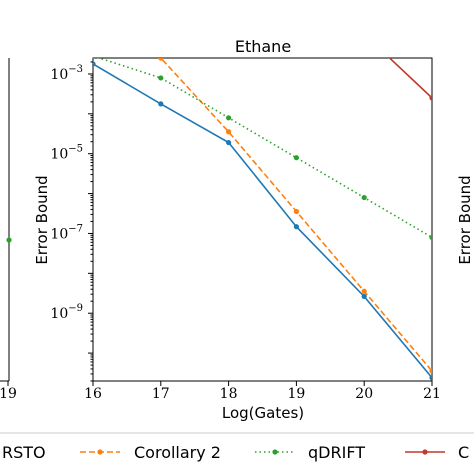 This screenshot has width=474, height=474. What do you see at coordinates (9, 240) in the screenshot?
I see `left-panel-green-marker` at bounding box center [9, 240].